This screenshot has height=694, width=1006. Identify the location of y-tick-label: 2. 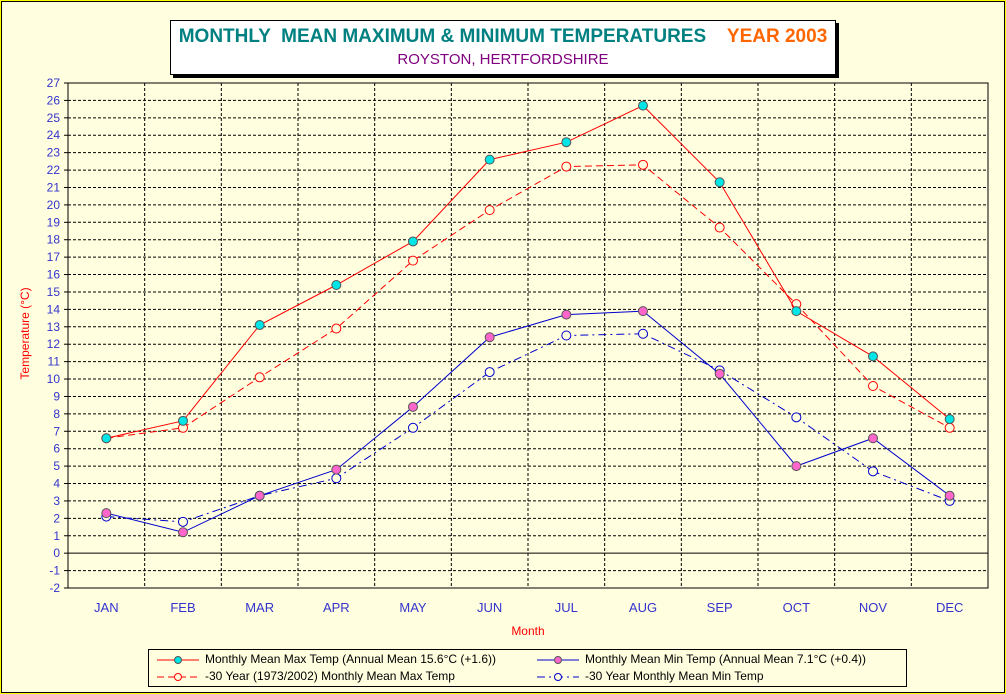
(56, 518).